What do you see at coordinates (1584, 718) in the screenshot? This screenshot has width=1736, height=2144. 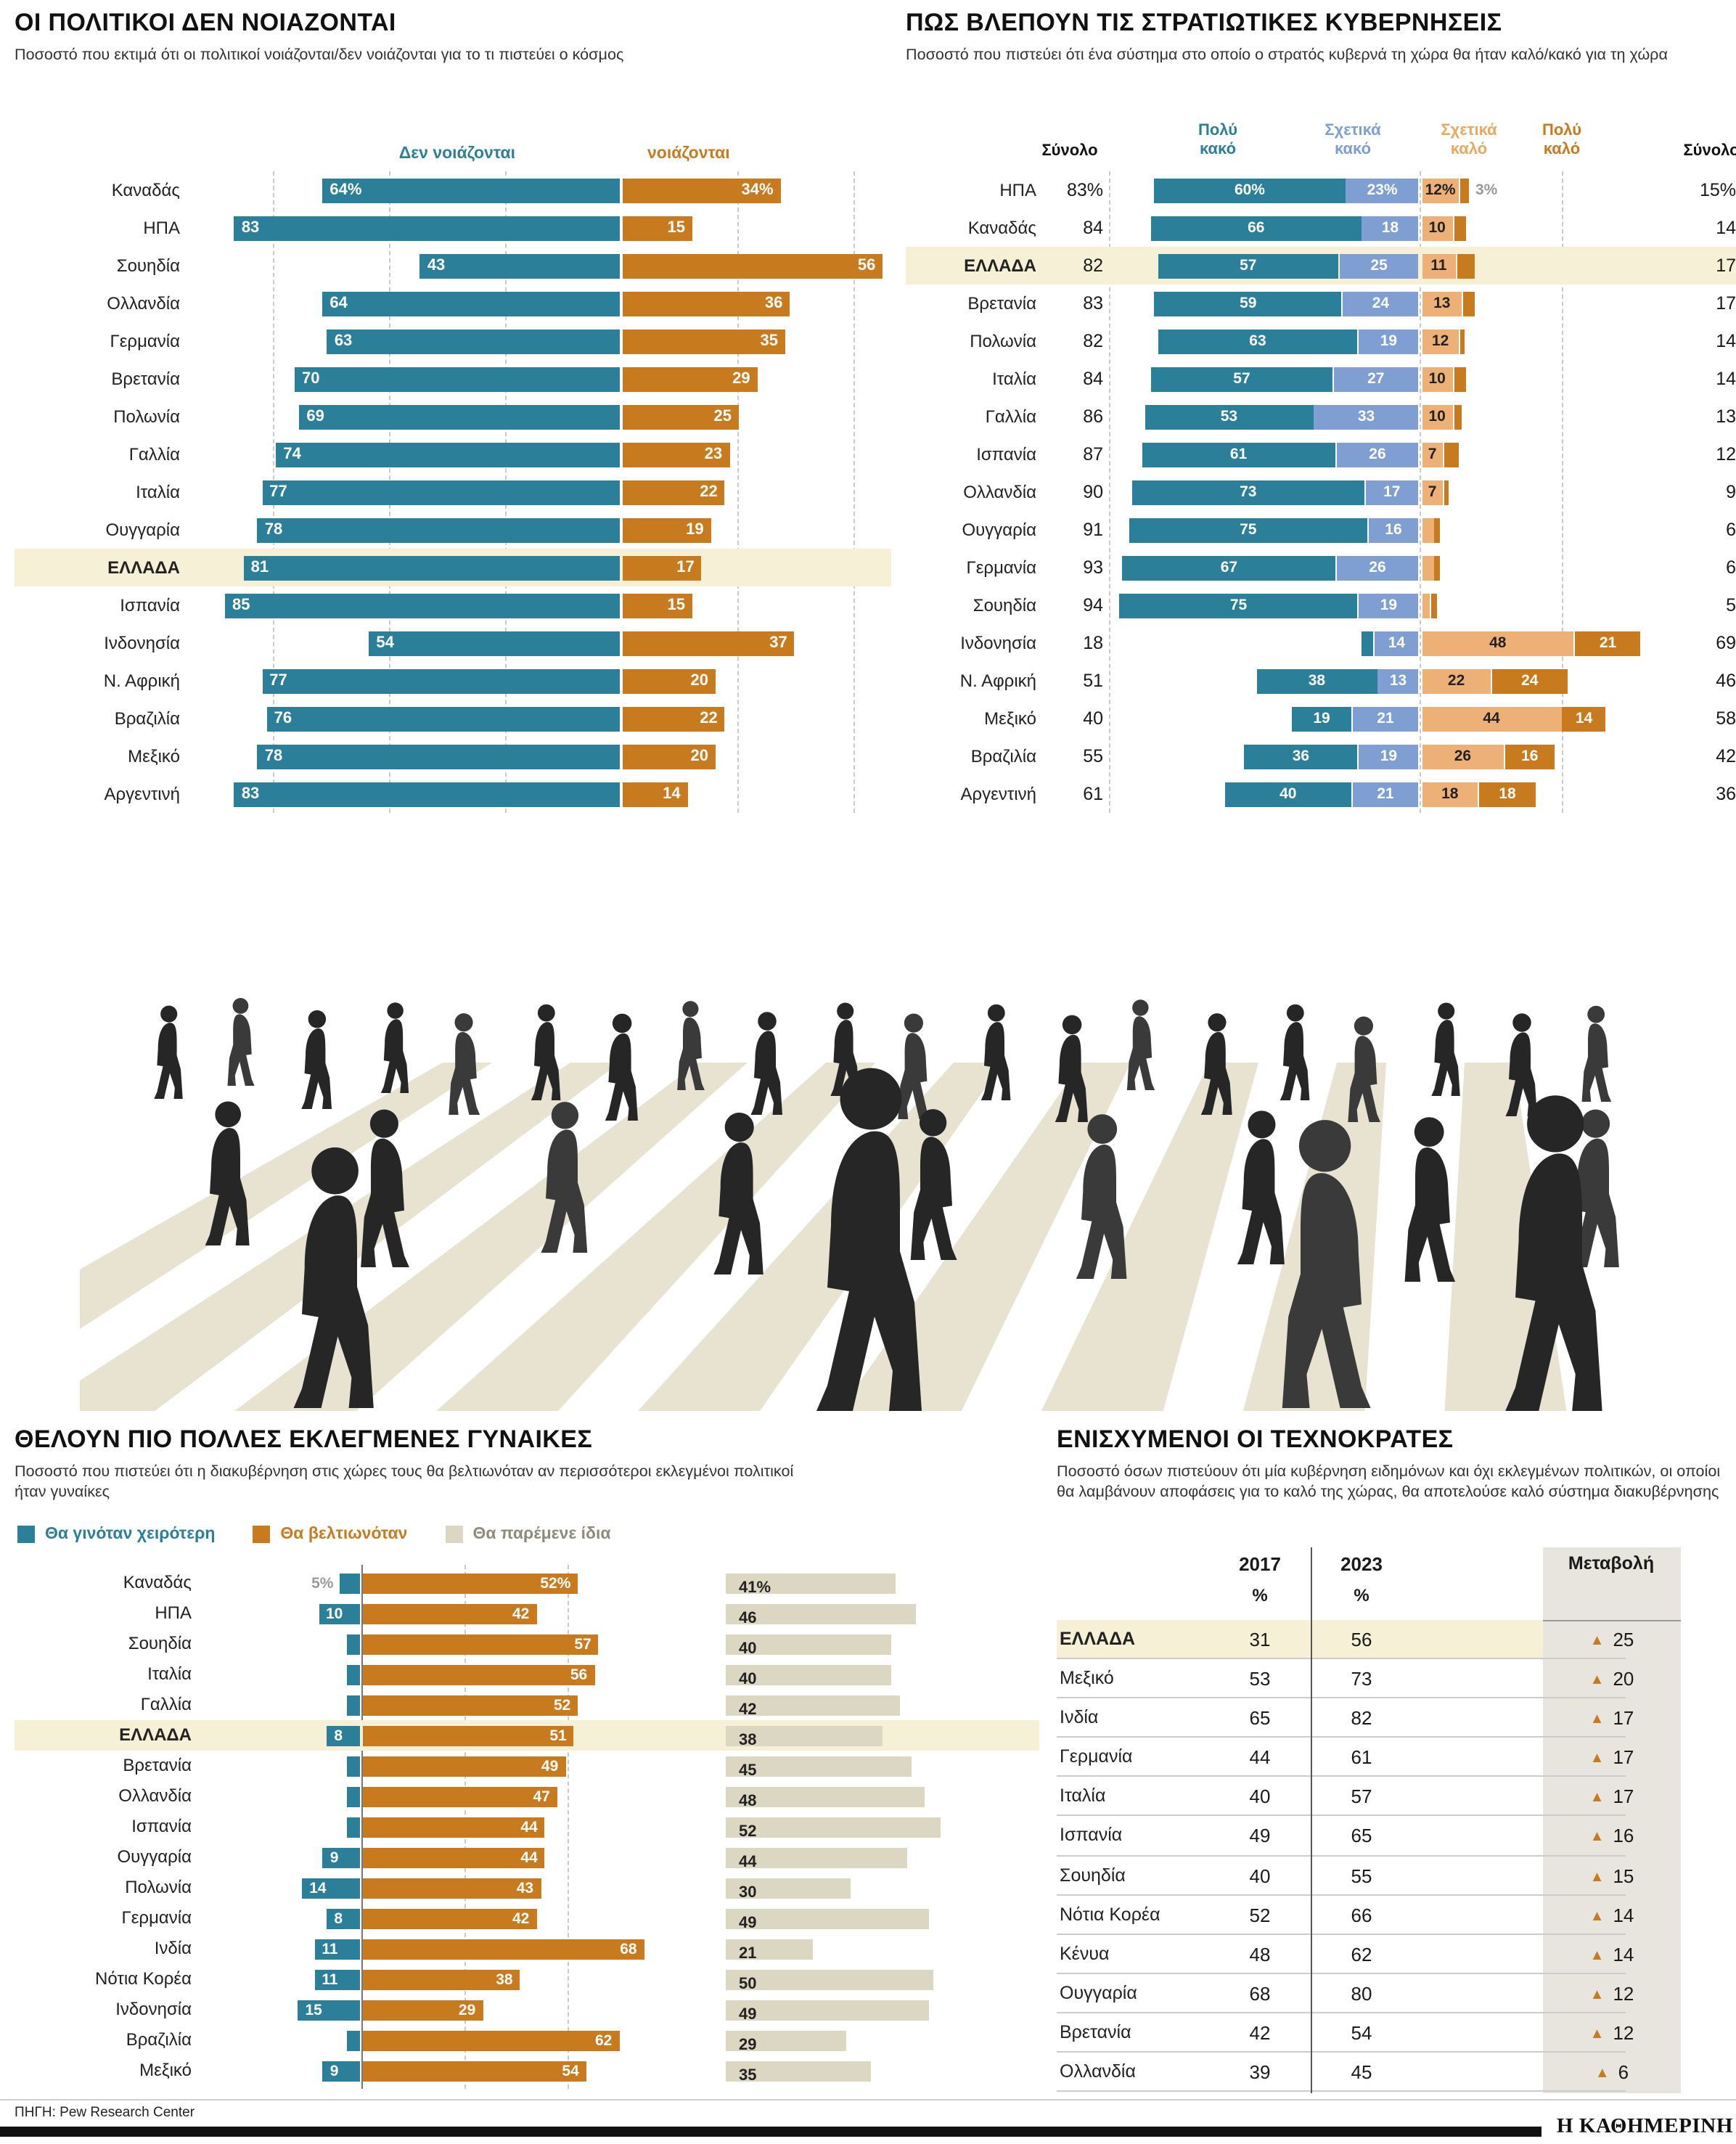 I see `very-good-segment: 14` at bounding box center [1584, 718].